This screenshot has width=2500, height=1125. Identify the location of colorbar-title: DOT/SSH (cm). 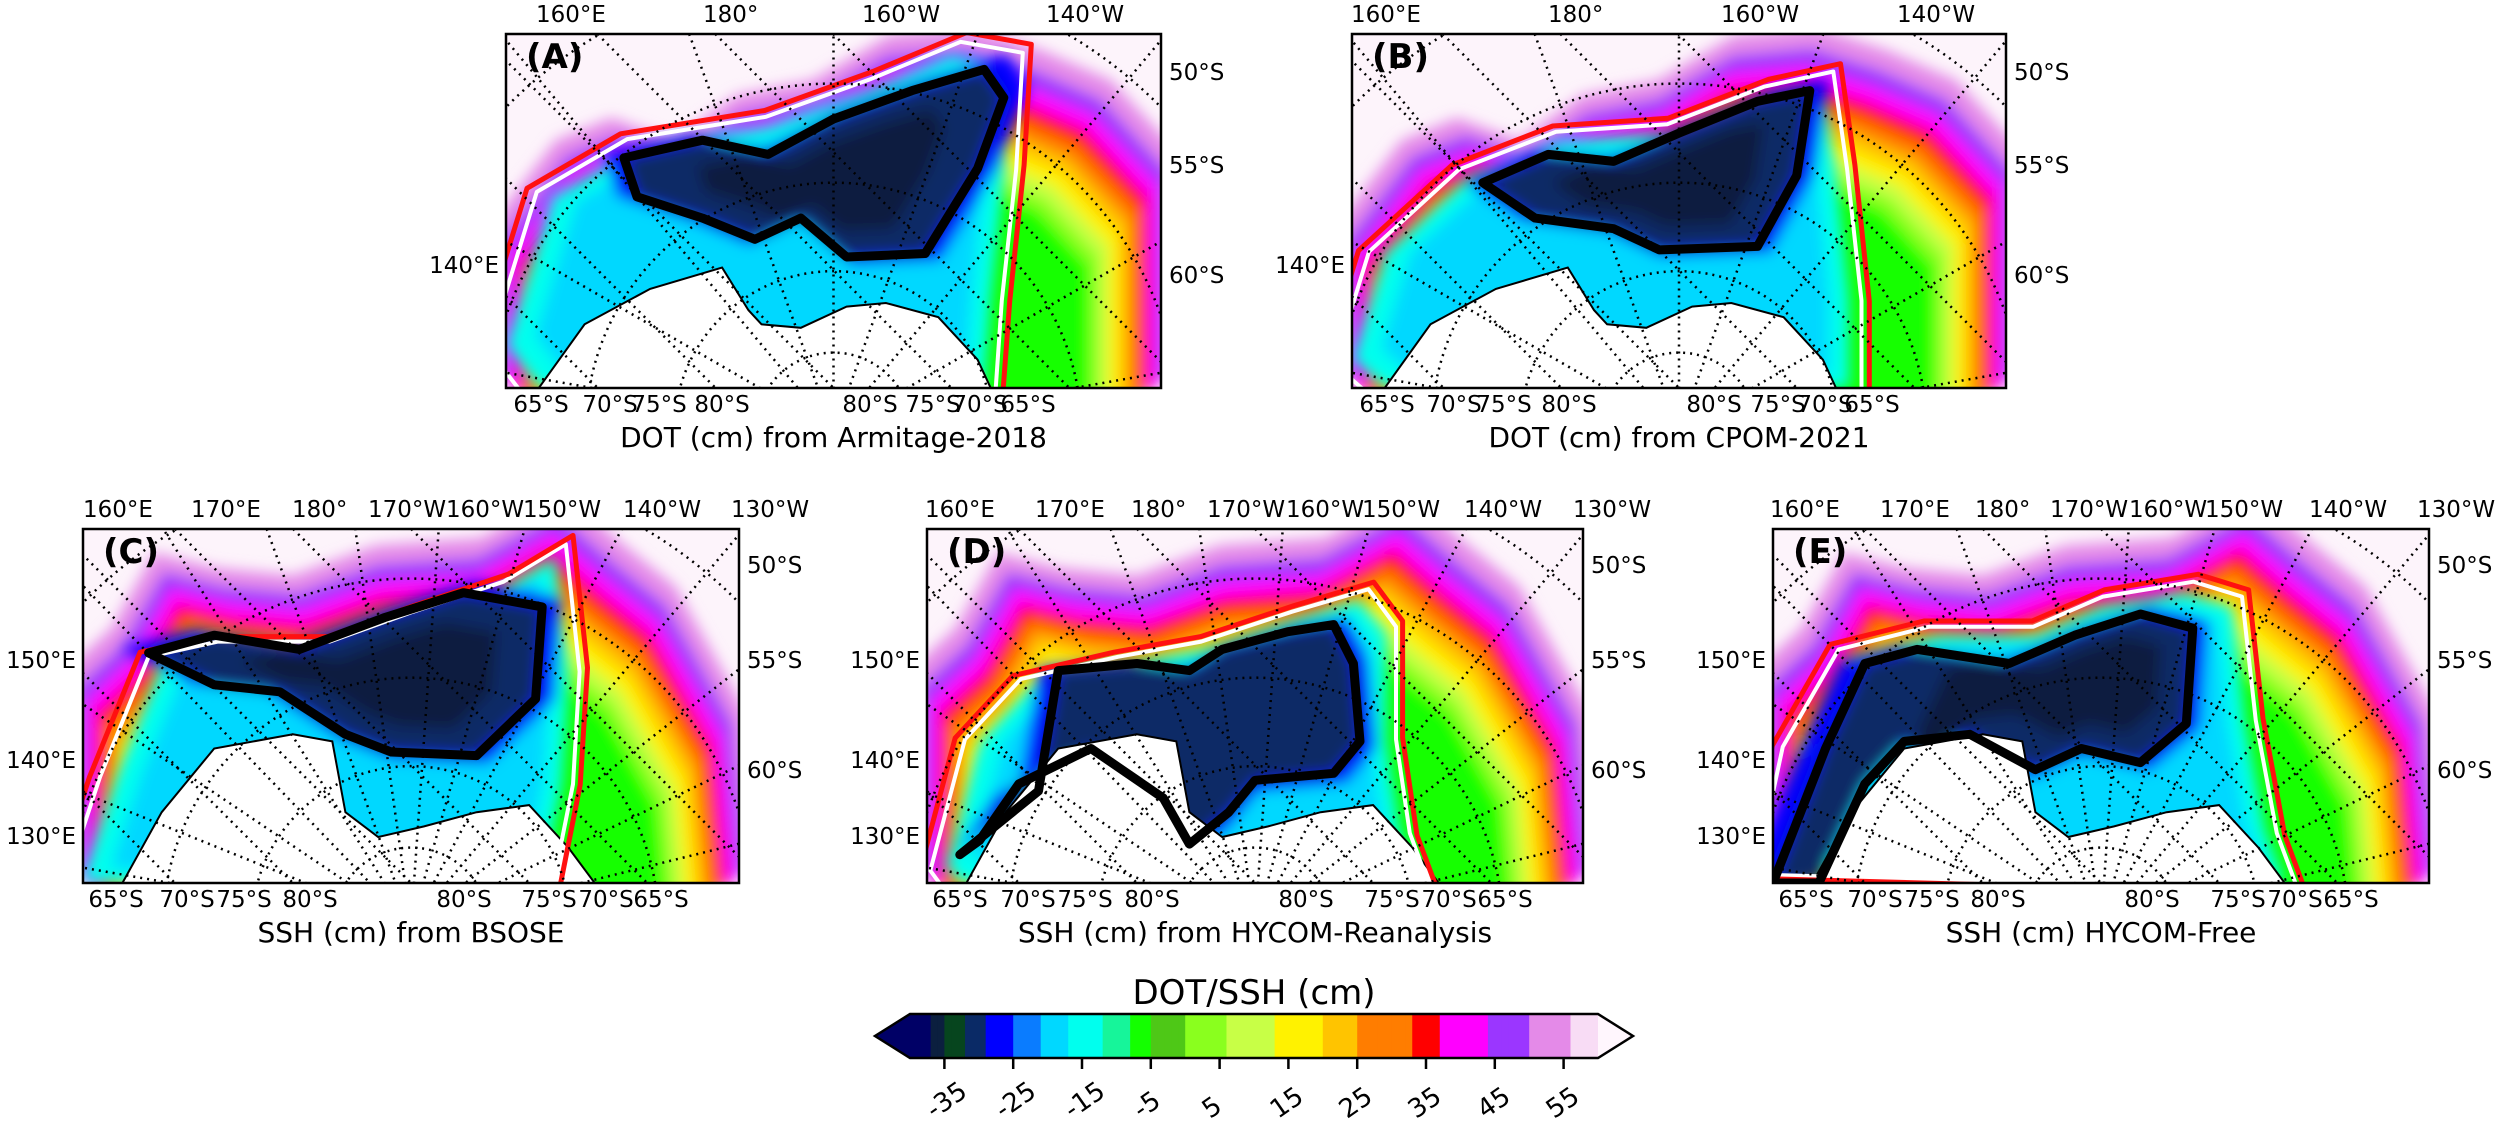
(1254, 993).